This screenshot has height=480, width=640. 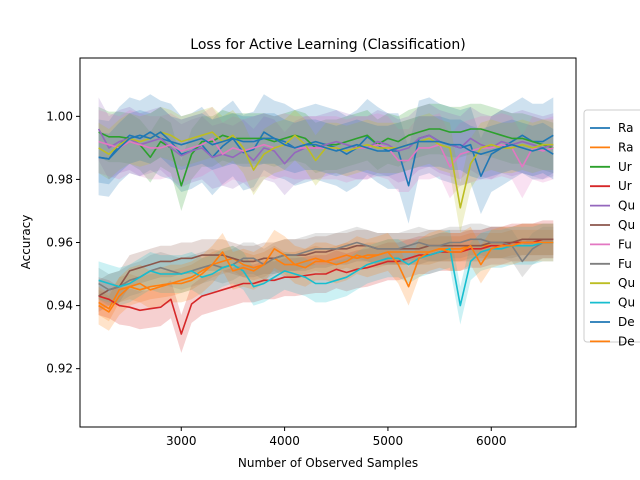 I want to click on x-tick-label: 6000, so click(x=491, y=441).